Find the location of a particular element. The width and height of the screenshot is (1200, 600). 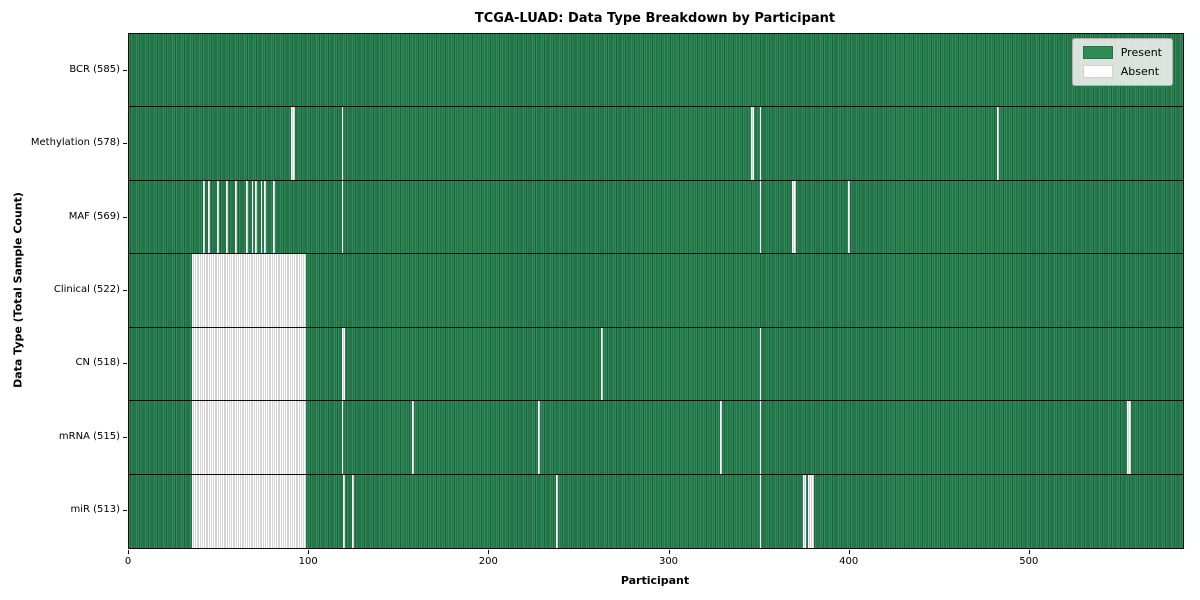

x-tick-label-0: 0 is located at coordinates (128, 561).